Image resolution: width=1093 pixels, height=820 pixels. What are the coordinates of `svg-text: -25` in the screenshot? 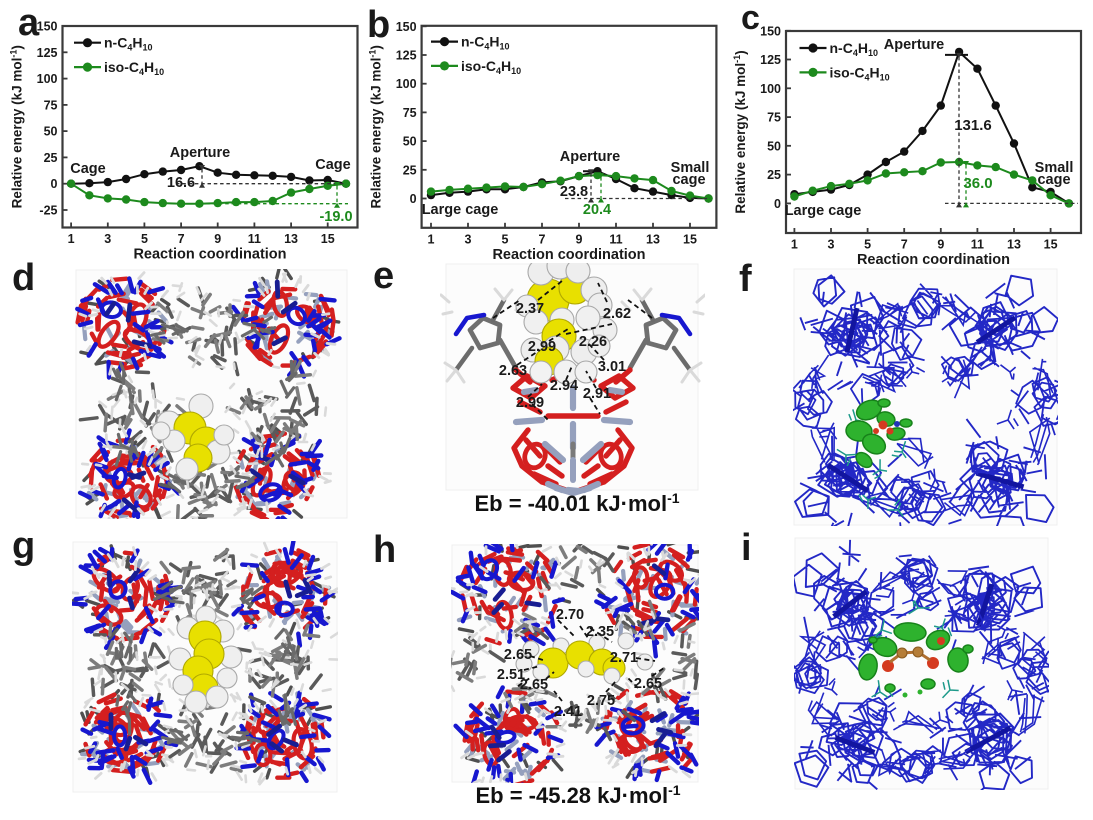 It's located at (48, 210).